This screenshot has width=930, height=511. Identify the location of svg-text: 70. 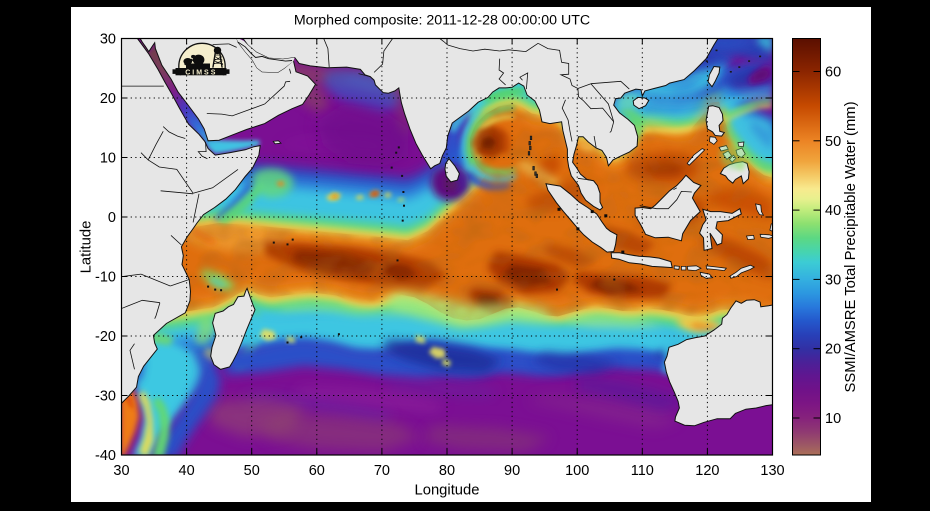
(382, 471).